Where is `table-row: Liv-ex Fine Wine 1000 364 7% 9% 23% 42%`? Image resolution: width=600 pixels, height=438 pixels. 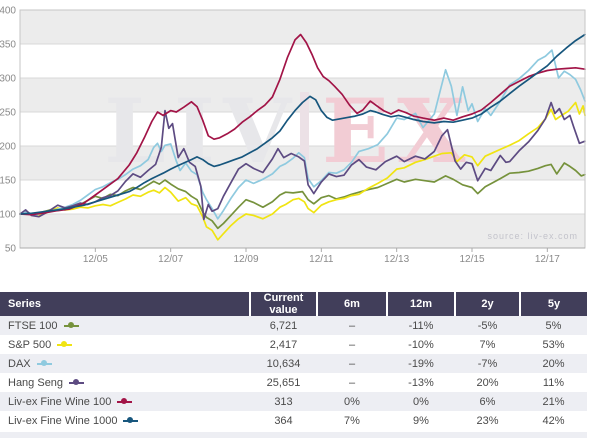
table-row: Liv-ex Fine Wine 1000 364 7% 9% 23% 42% is located at coordinates (293, 420).